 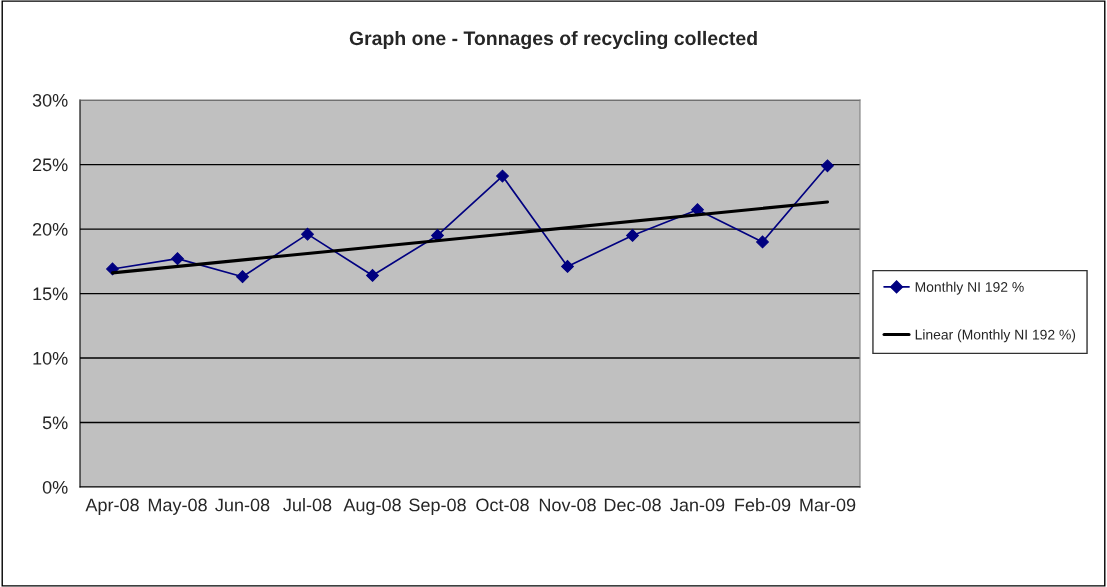 I want to click on x-tick-label: Aug-08, so click(x=372, y=506).